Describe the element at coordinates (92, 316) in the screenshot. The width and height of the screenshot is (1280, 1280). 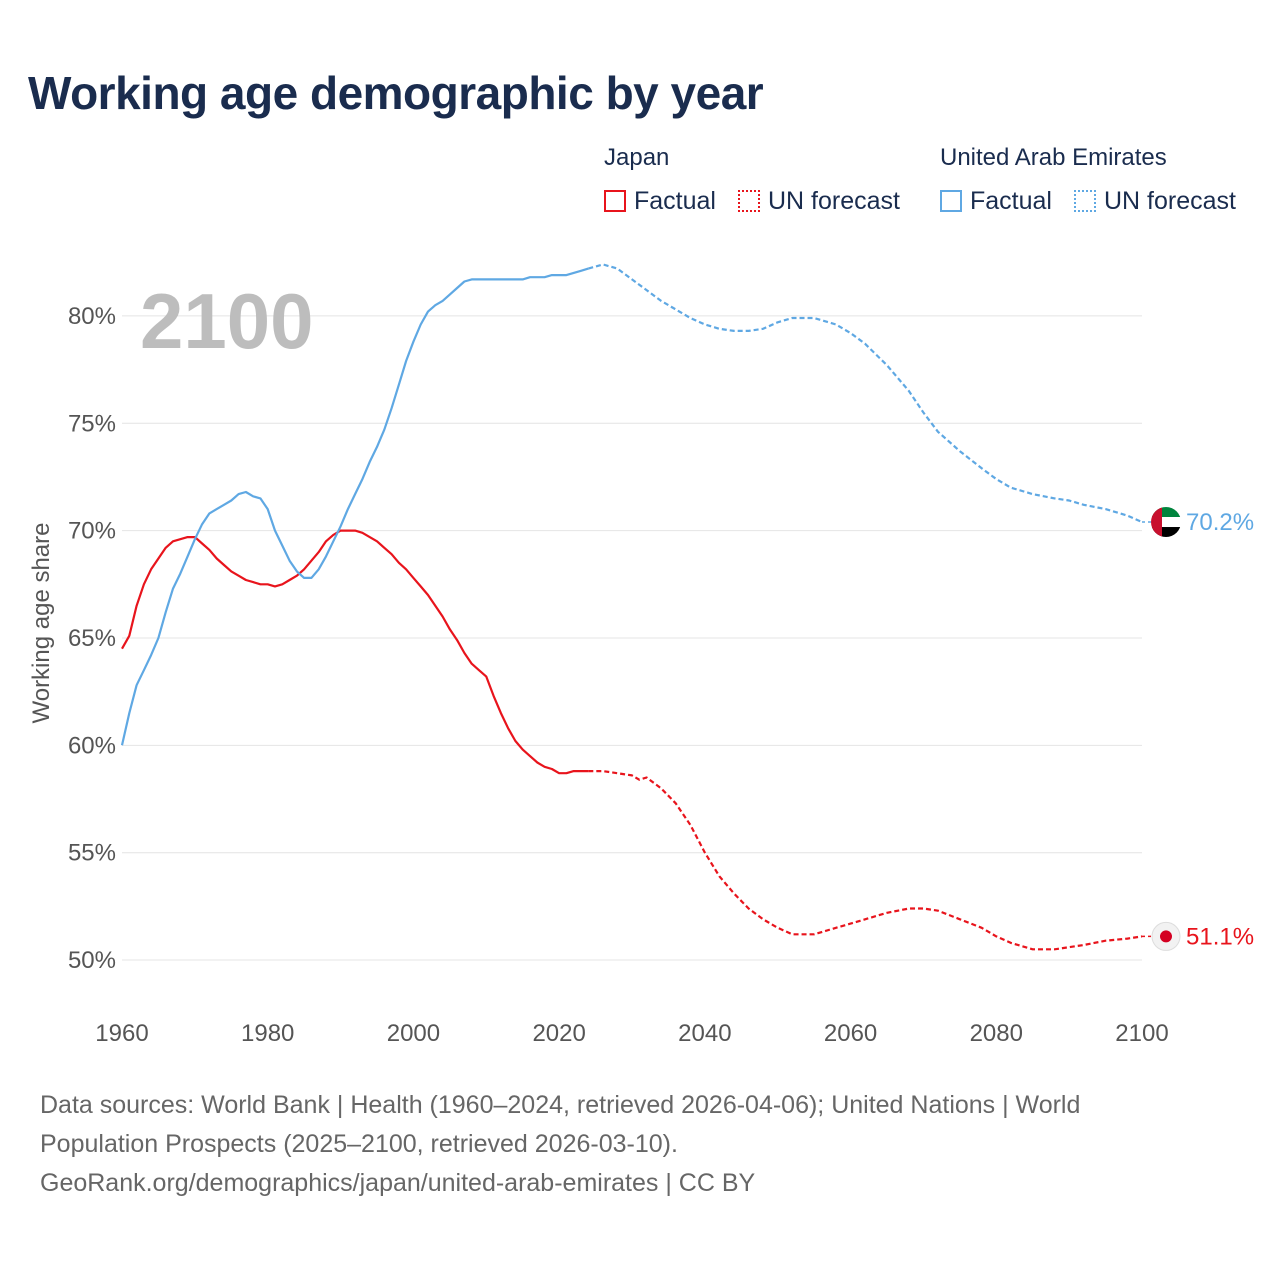
I see `y-tick-label: 80%` at that location.